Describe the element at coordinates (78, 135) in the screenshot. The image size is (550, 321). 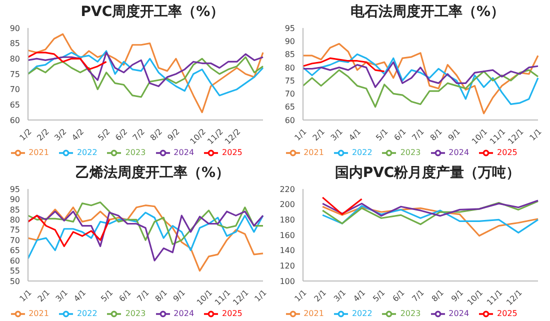
I see `x-tick-label: 4/2` at that location.